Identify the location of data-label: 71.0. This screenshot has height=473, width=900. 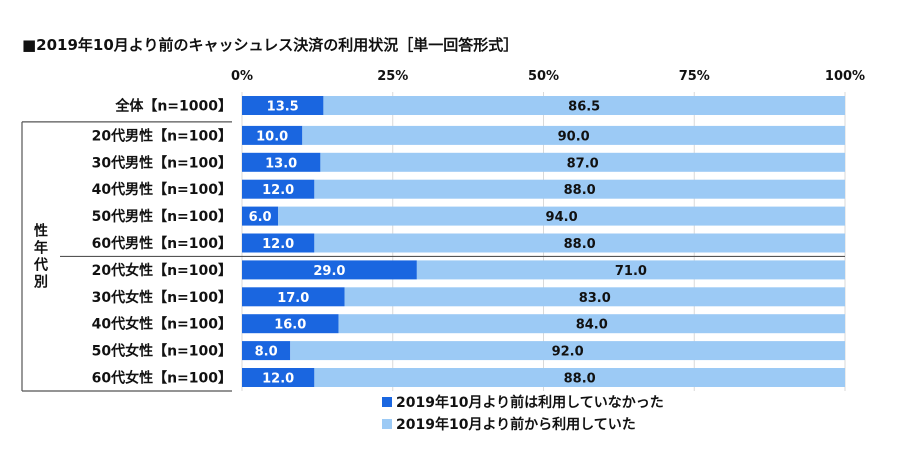
(631, 271).